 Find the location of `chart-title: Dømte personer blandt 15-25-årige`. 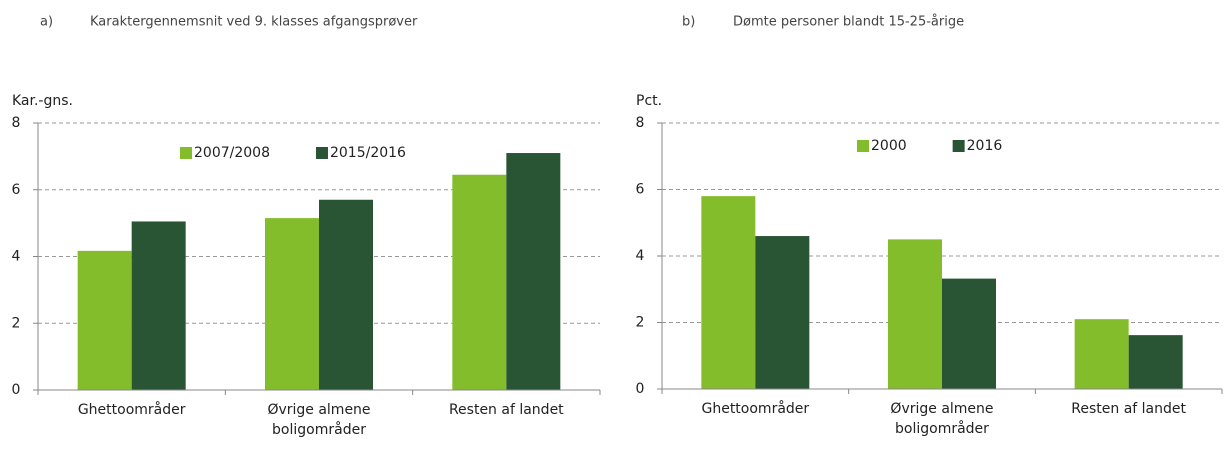

chart-title: Dømte personer blandt 15-25-årige is located at coordinates (848, 22).